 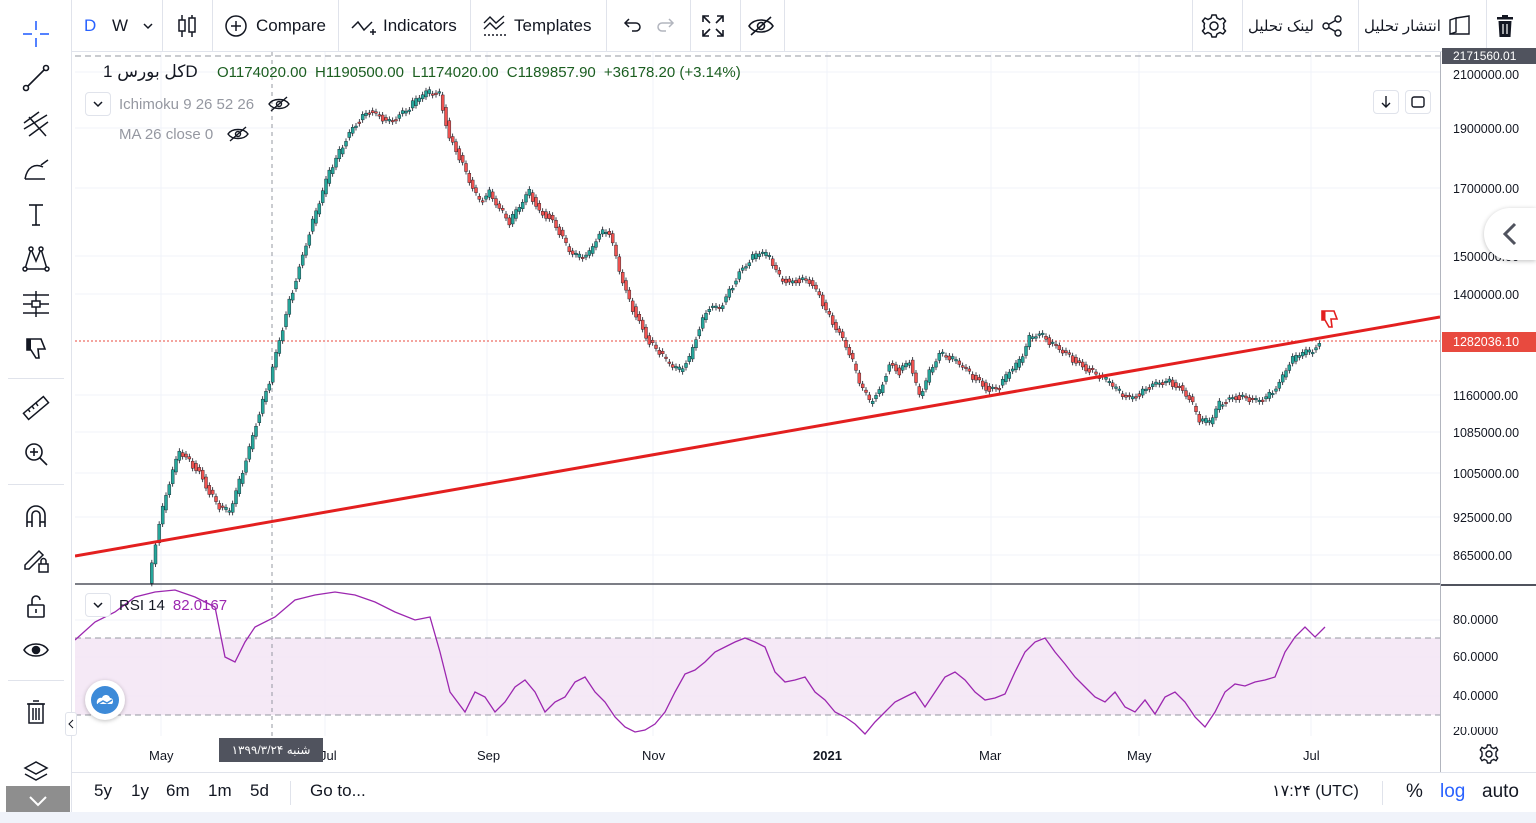 I want to click on link-analysis-button: لینک تحلیل, so click(x=1296, y=26).